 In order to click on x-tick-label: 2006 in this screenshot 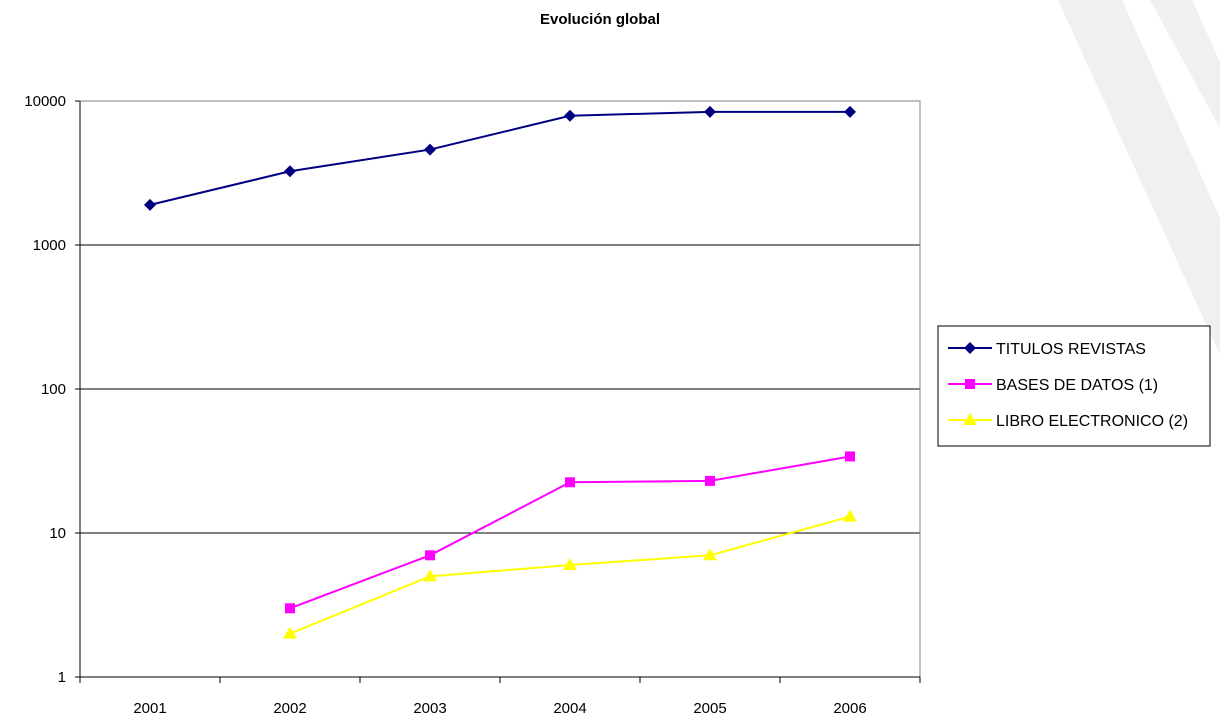, I will do `click(849, 708)`.